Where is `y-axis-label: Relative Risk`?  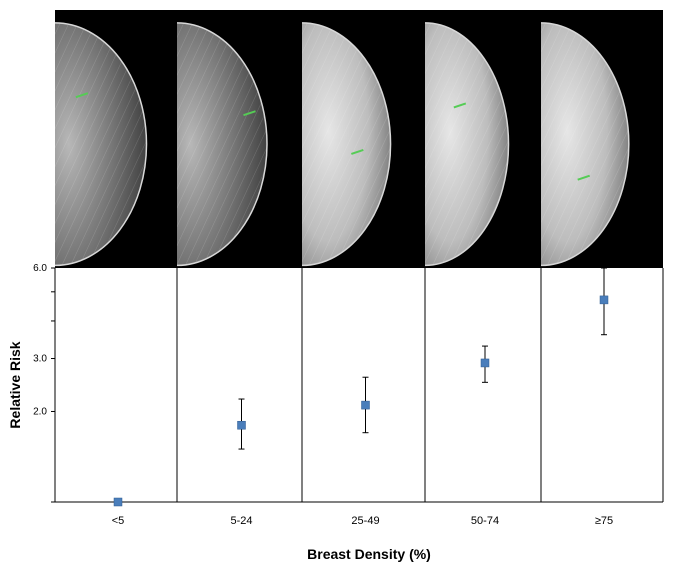 y-axis-label: Relative Risk is located at coordinates (15, 384).